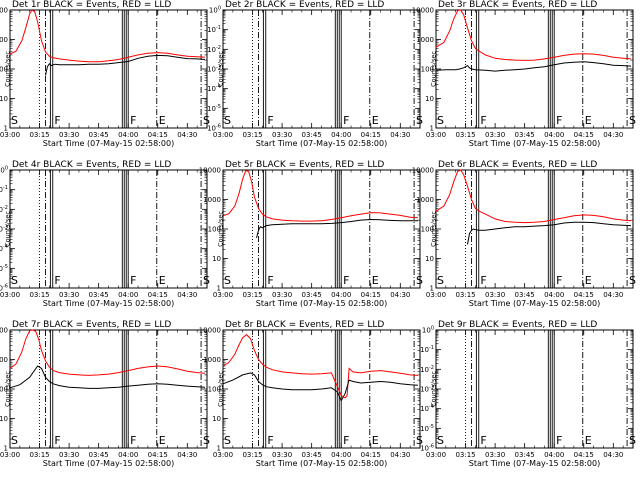  I want to click on panel-title: Det 7r BLACK = Events, RED = LLD, so click(91, 325).